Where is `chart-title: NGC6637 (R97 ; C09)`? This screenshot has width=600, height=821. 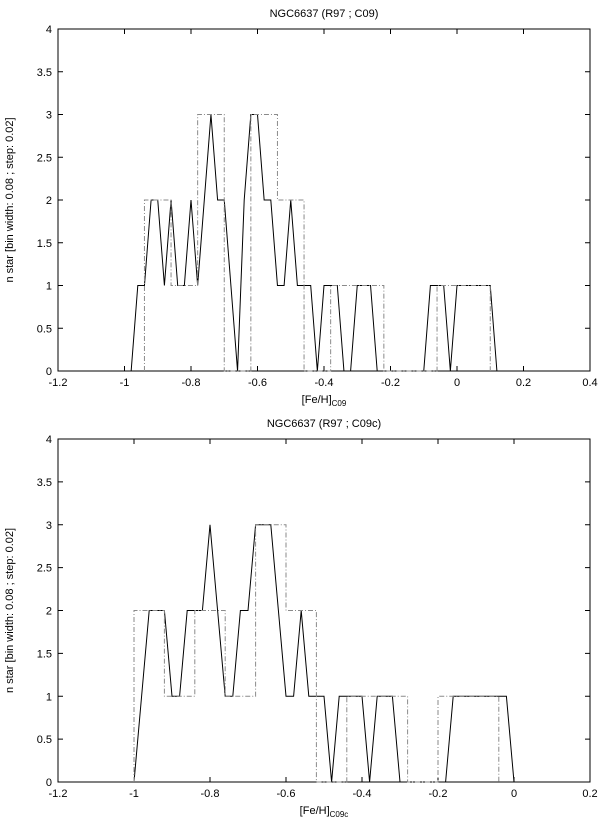 chart-title: NGC6637 (R97 ; C09) is located at coordinates (324, 14).